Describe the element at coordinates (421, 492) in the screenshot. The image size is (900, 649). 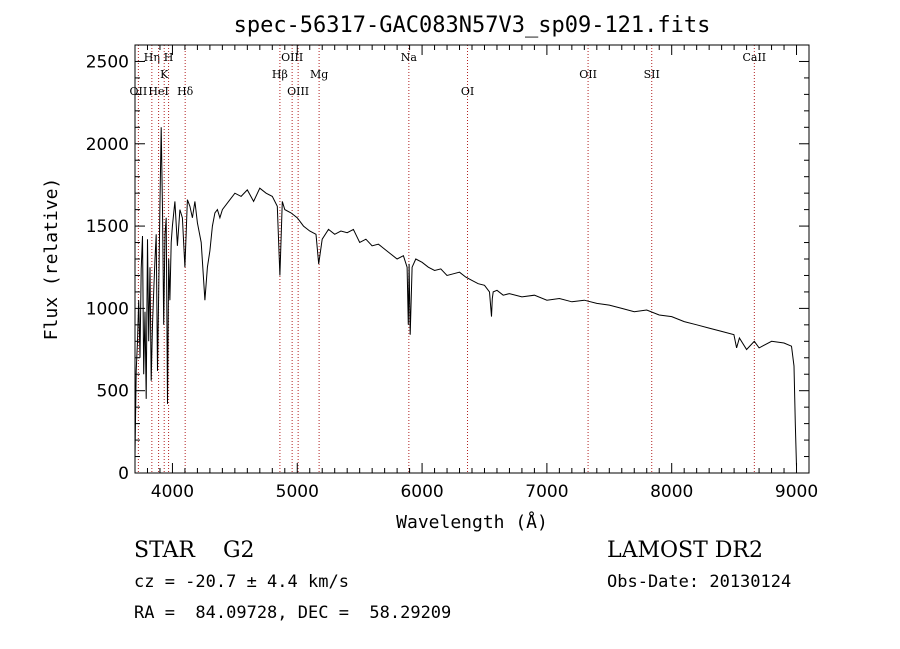
I see `x-tick-label: 6000` at that location.